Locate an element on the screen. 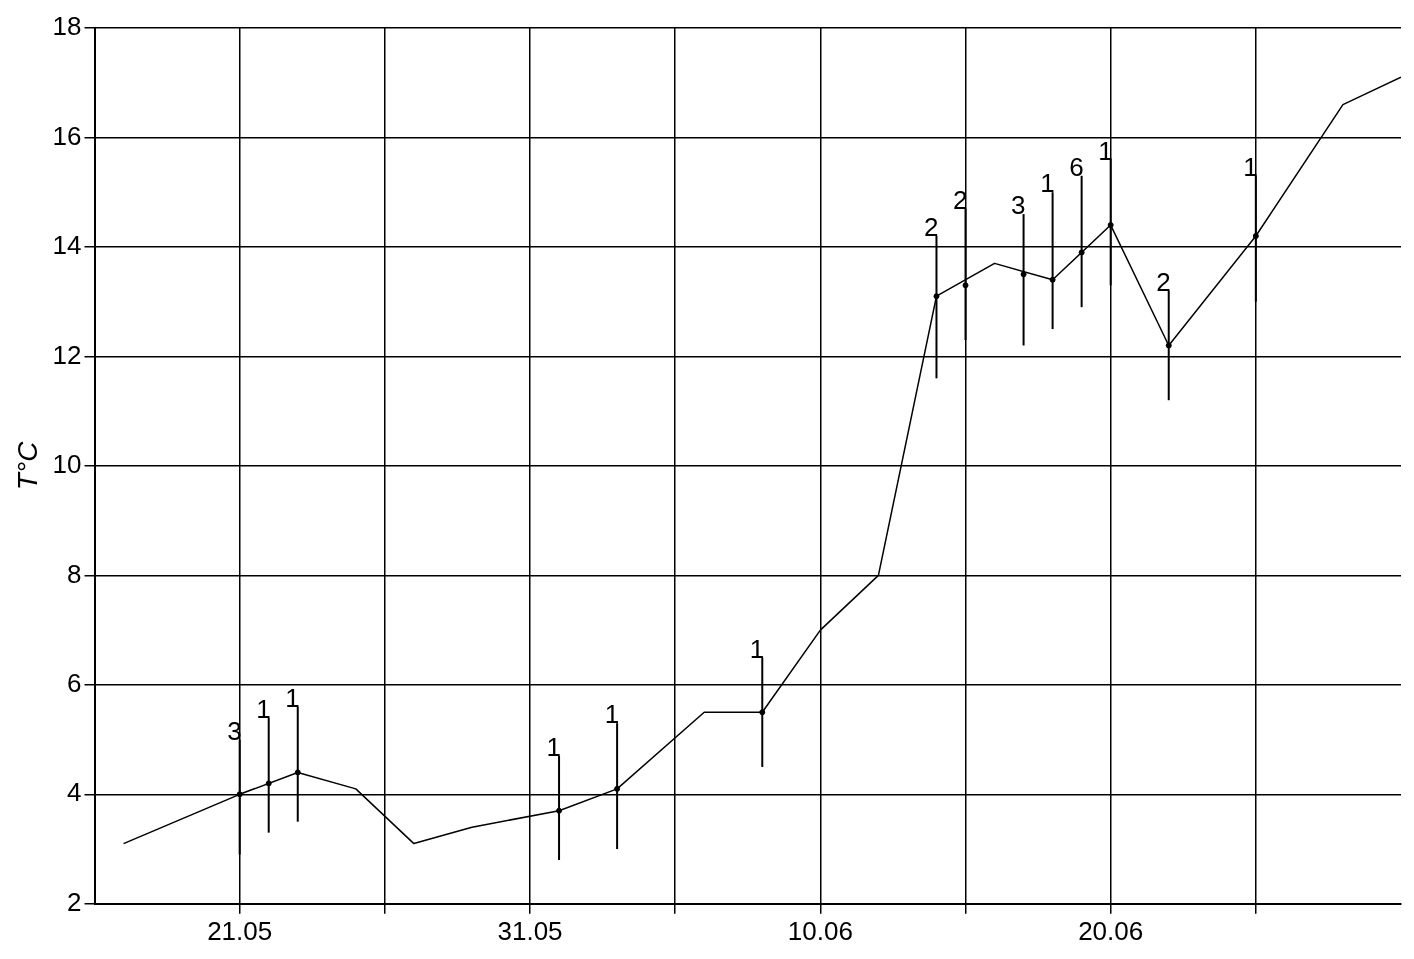 The height and width of the screenshot is (959, 1414). y-tick-label: 2 is located at coordinates (74, 901).